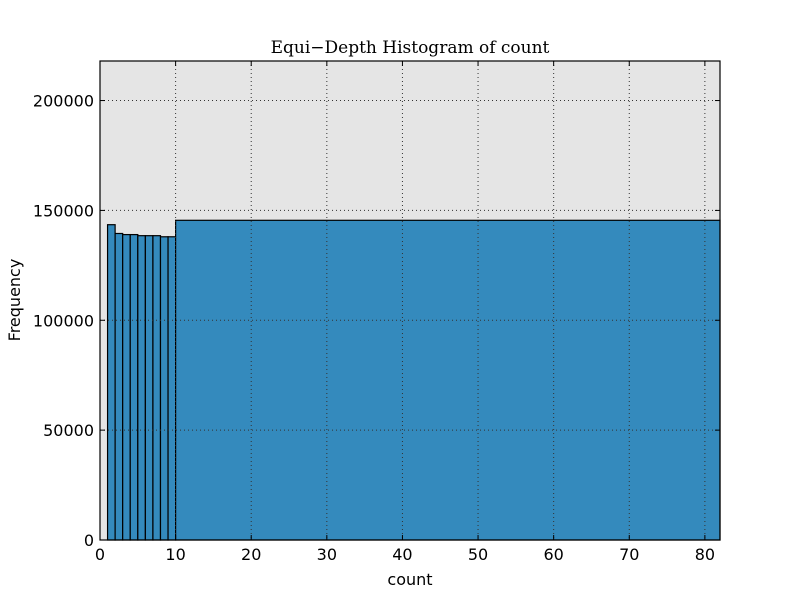 The height and width of the screenshot is (600, 800). What do you see at coordinates (89, 540) in the screenshot?
I see `y-tick-label: 0` at bounding box center [89, 540].